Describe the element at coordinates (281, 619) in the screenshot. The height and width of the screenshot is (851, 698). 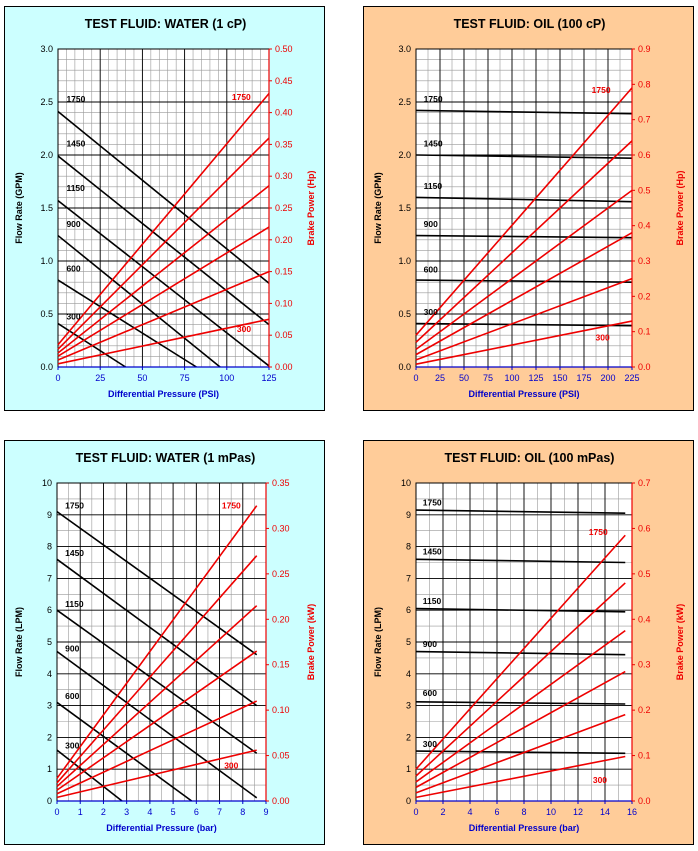
I see `y2-tick-label: 0.20` at that location.